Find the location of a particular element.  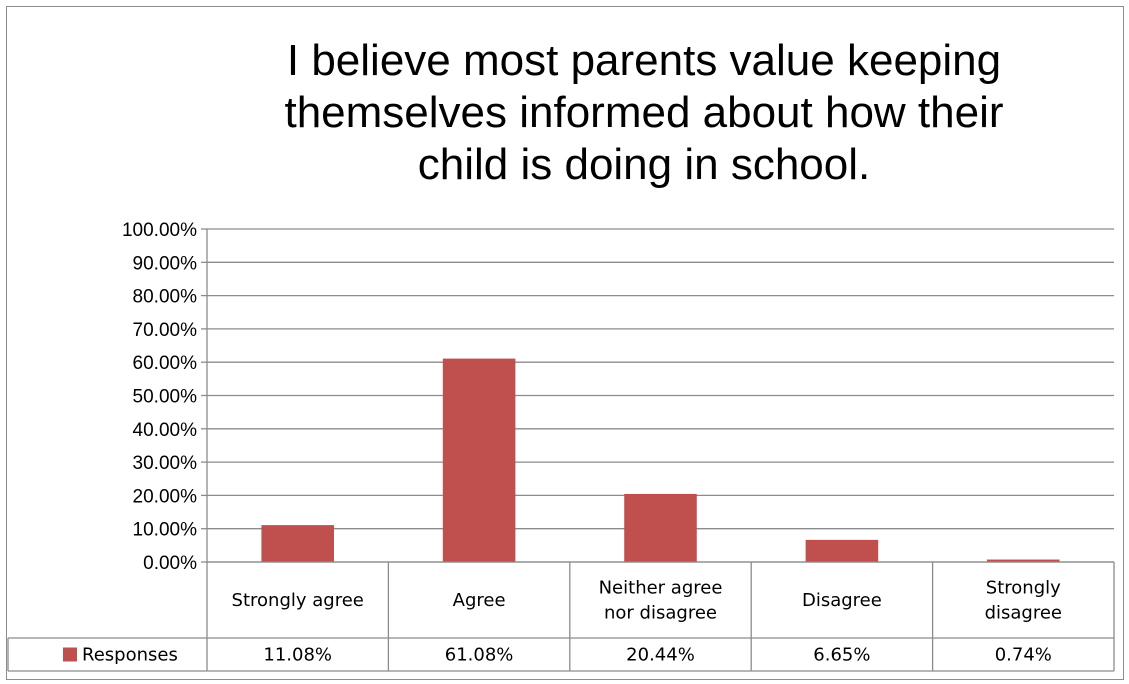

category-label: nor disagree is located at coordinates (660, 613).